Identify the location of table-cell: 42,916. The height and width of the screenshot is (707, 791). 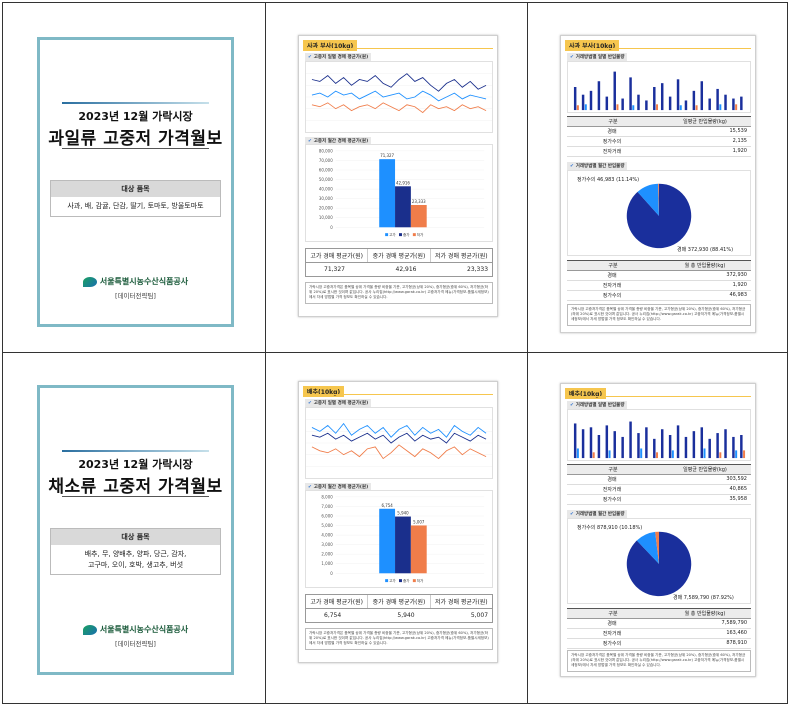
(406, 269).